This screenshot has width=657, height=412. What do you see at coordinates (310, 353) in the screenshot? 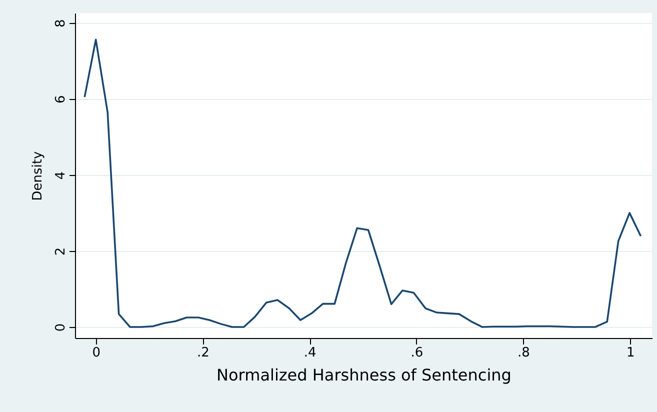
I see `x-tick-label: .4` at bounding box center [310, 353].